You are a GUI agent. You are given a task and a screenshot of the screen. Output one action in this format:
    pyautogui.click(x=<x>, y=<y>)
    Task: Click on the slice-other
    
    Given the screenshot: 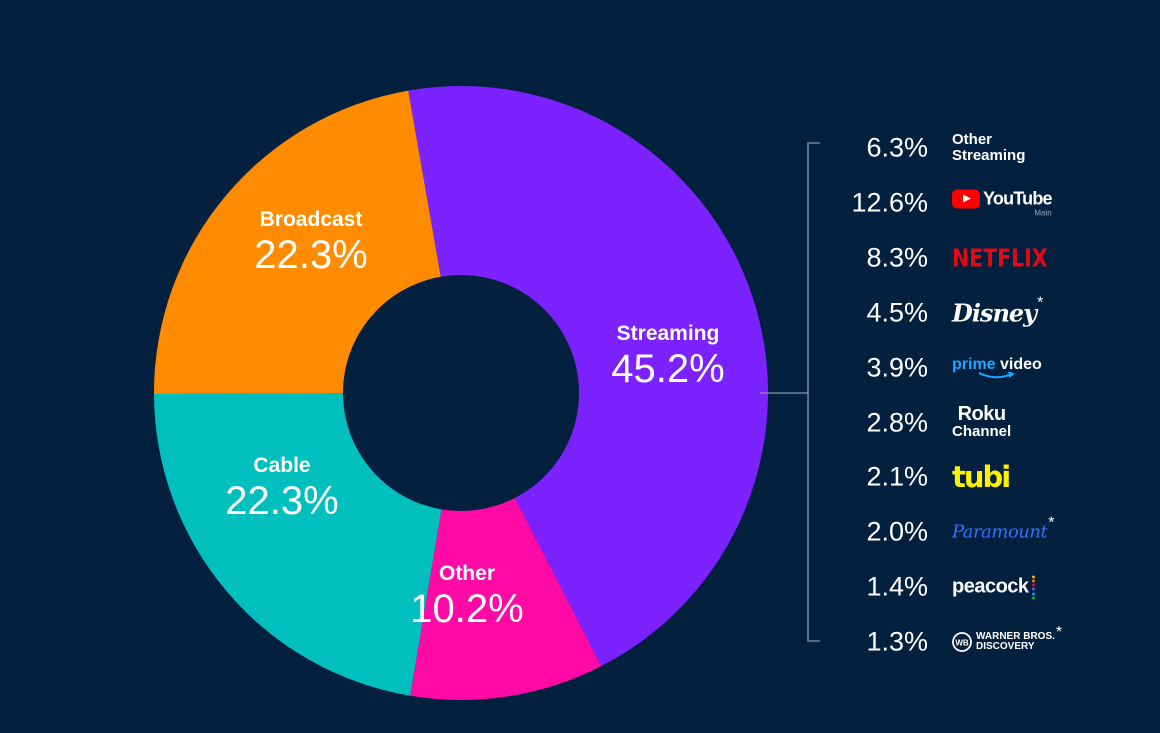 What is the action you would take?
    pyautogui.click(x=506, y=598)
    